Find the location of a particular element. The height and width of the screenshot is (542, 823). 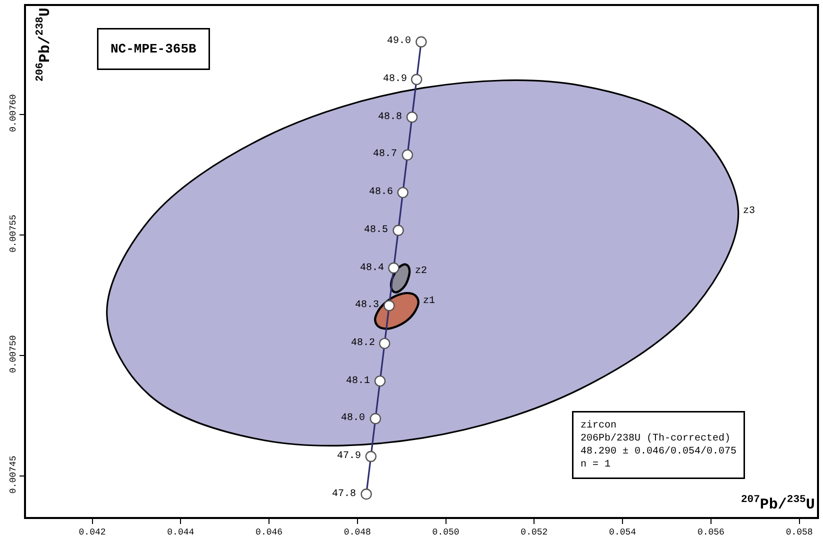

x-tick-label: 0.050 is located at coordinates (446, 533).